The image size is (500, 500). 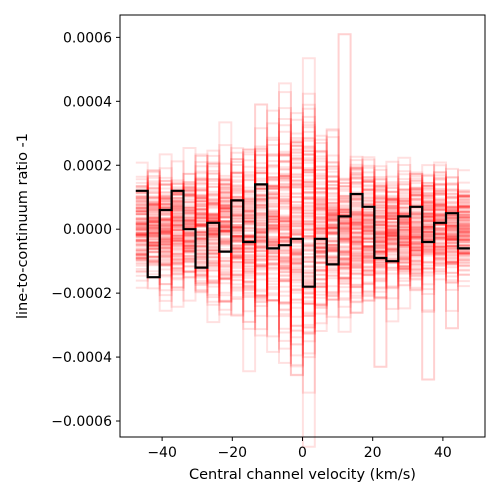 I want to click on main-series, so click(x=302, y=235).